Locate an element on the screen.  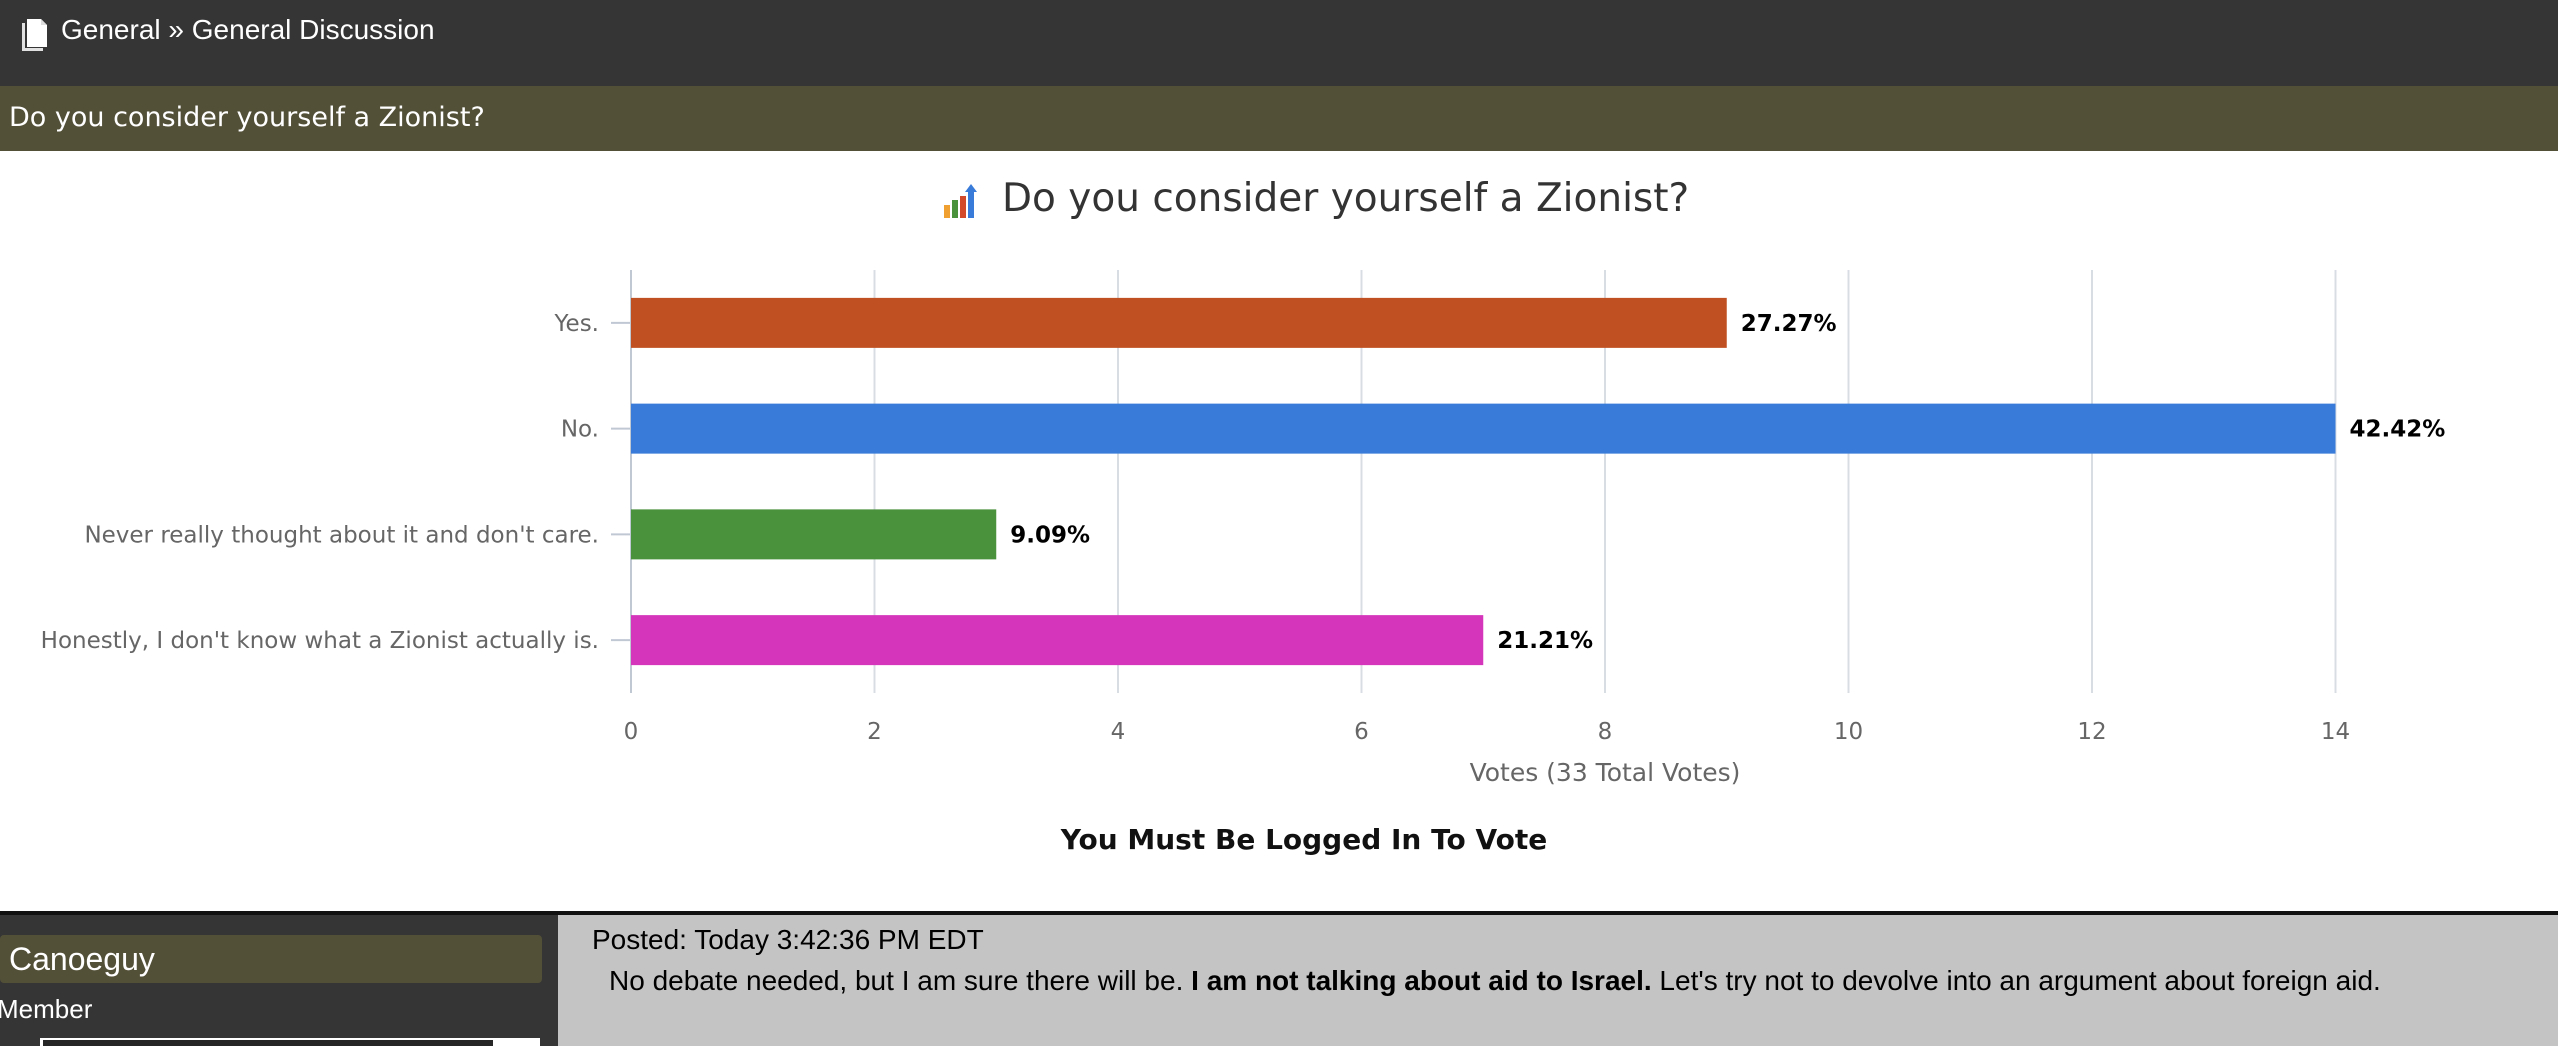
topic-title-bar: Do you consider yourself a Zionist? is located at coordinates (1279, 118).